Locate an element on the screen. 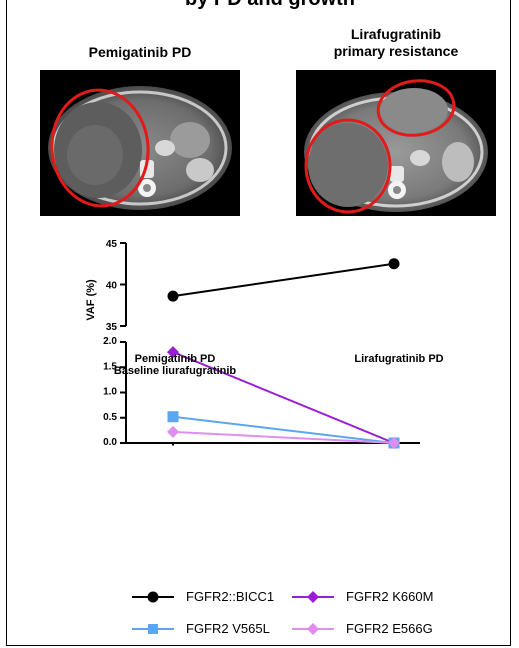 This screenshot has width=519, height=648. legend-item: FGFR2::BICC1 is located at coordinates (202, 596).